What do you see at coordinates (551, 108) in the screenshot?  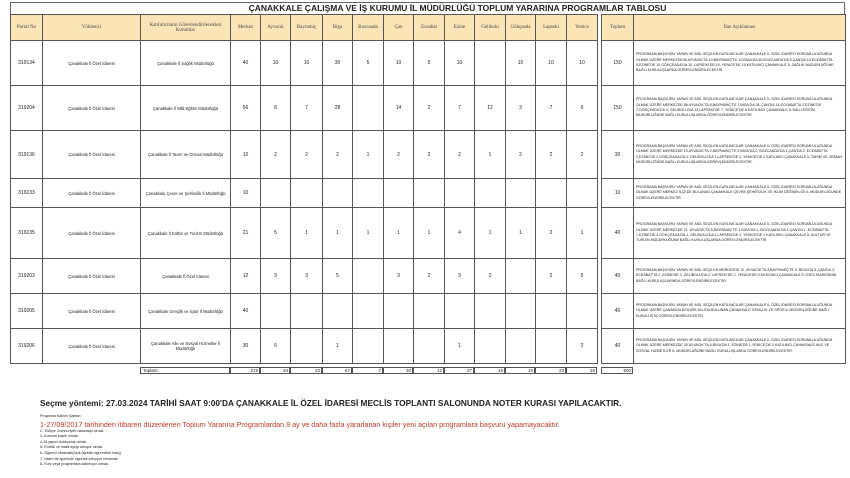 I see `district-count: 7` at bounding box center [551, 108].